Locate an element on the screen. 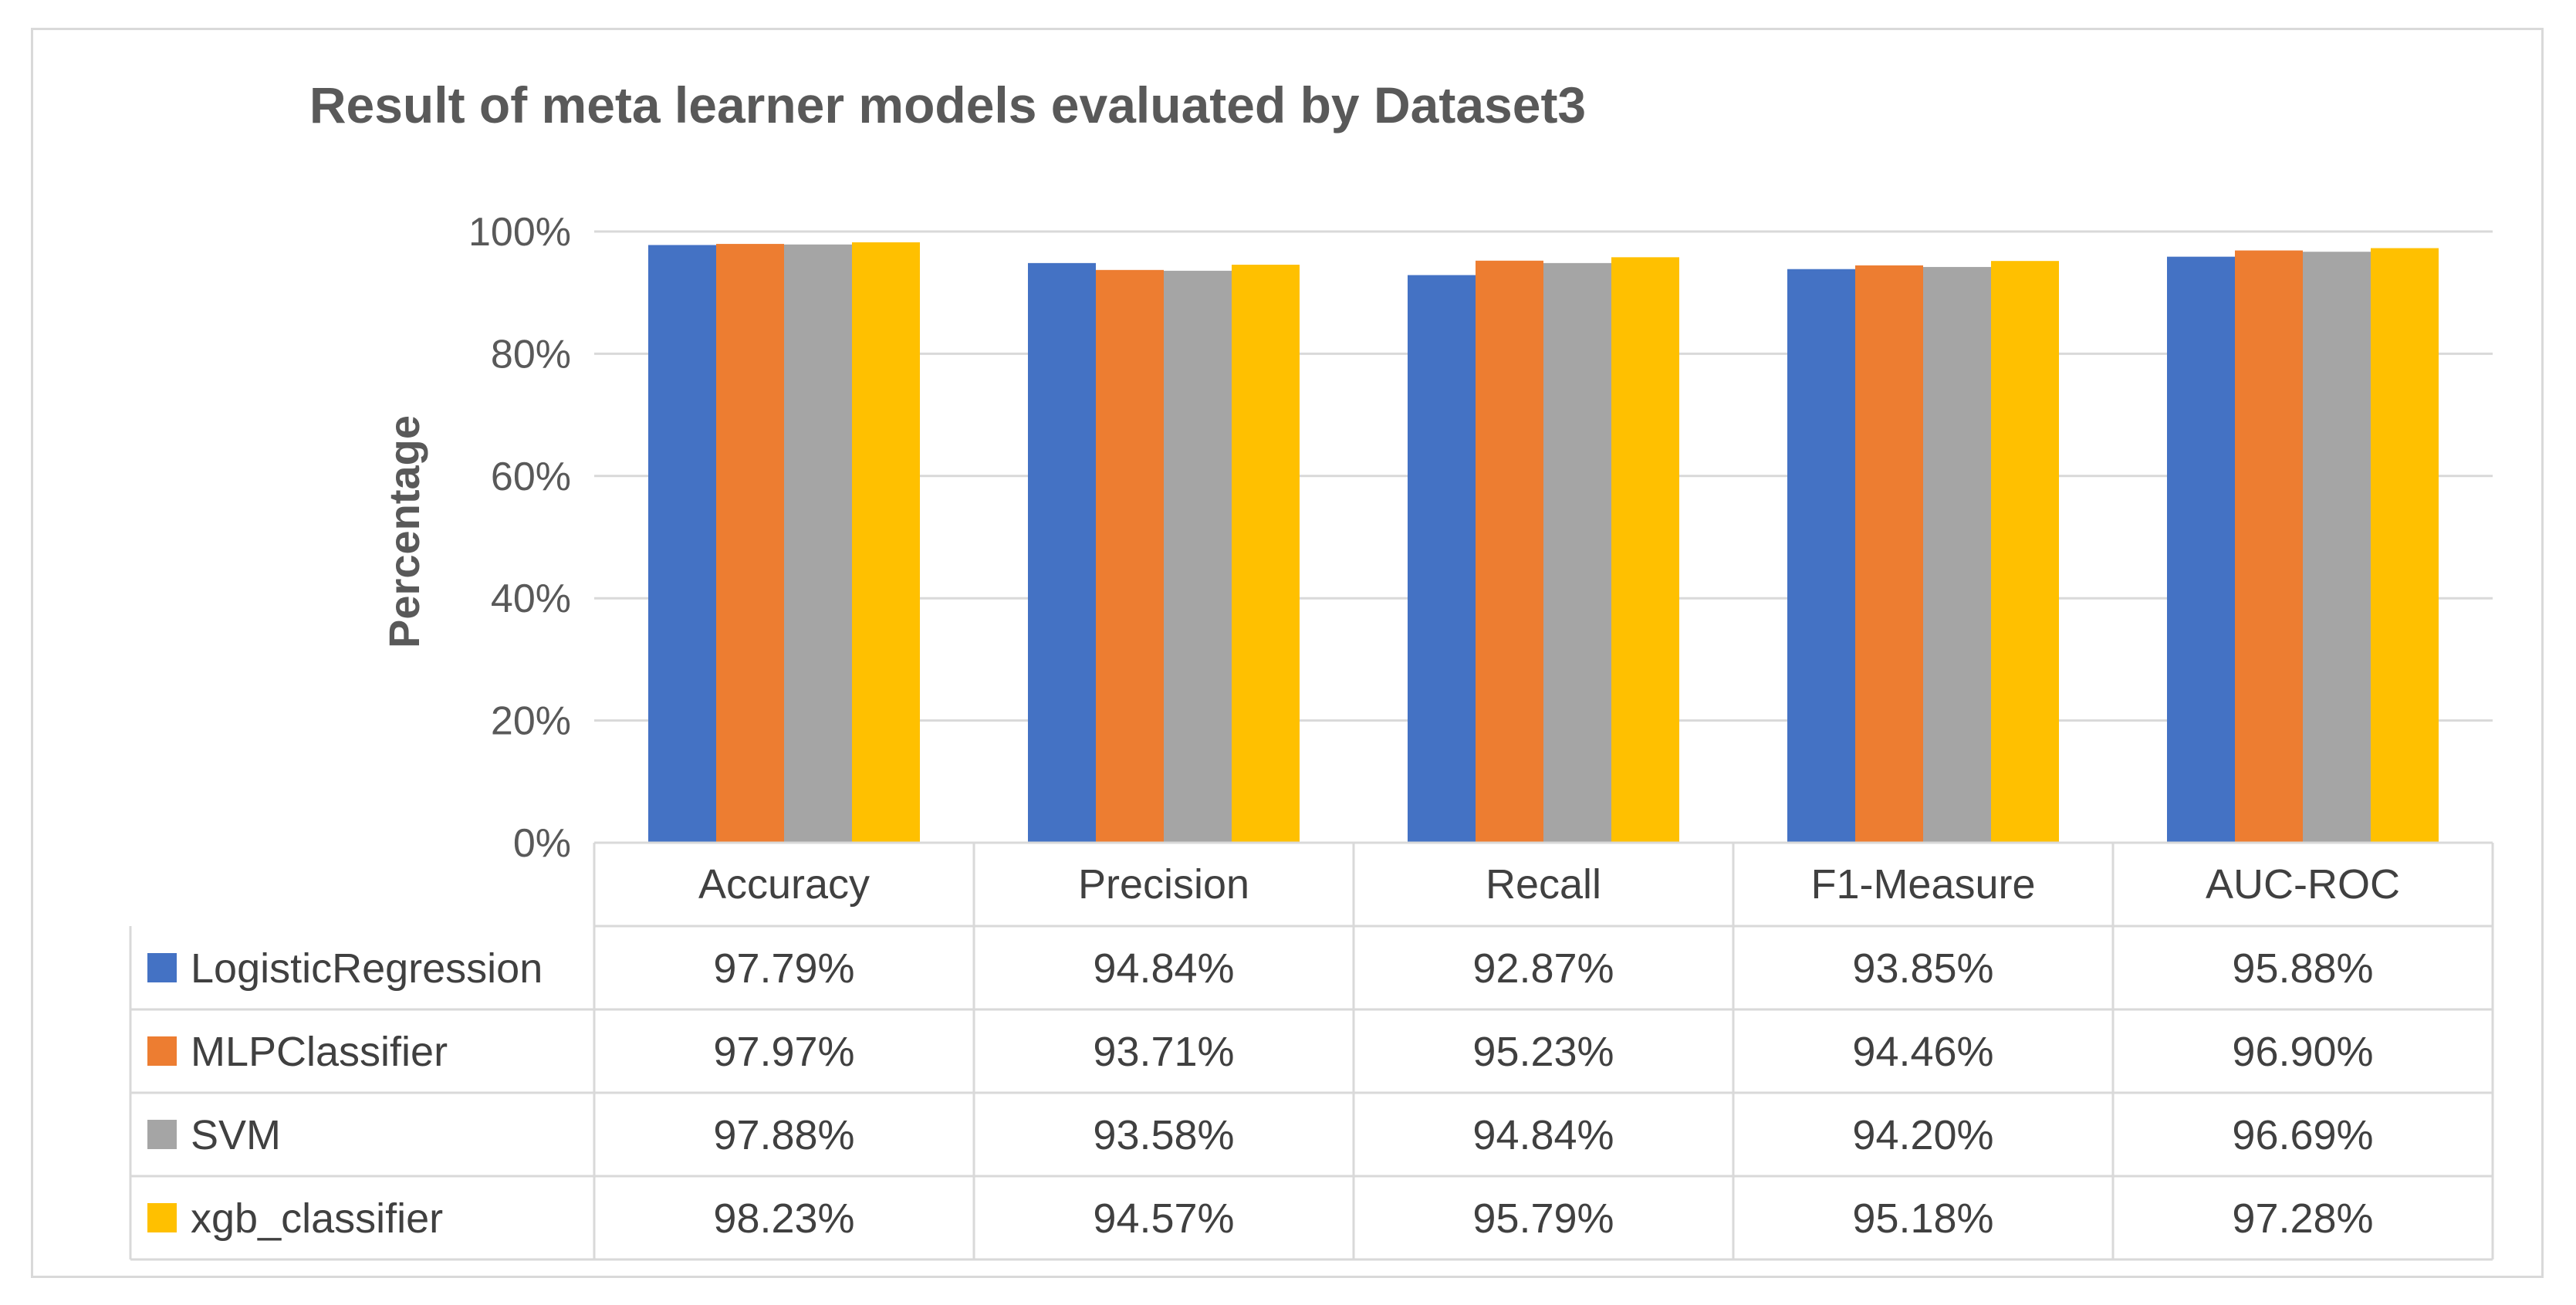  category-label: F1-Measure is located at coordinates (1922, 885).